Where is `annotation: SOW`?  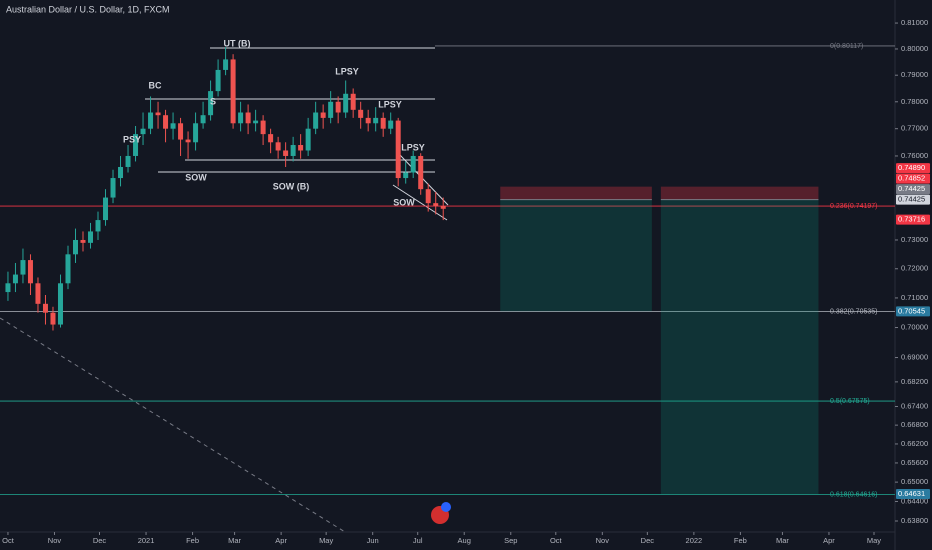
annotation: SOW is located at coordinates (196, 177).